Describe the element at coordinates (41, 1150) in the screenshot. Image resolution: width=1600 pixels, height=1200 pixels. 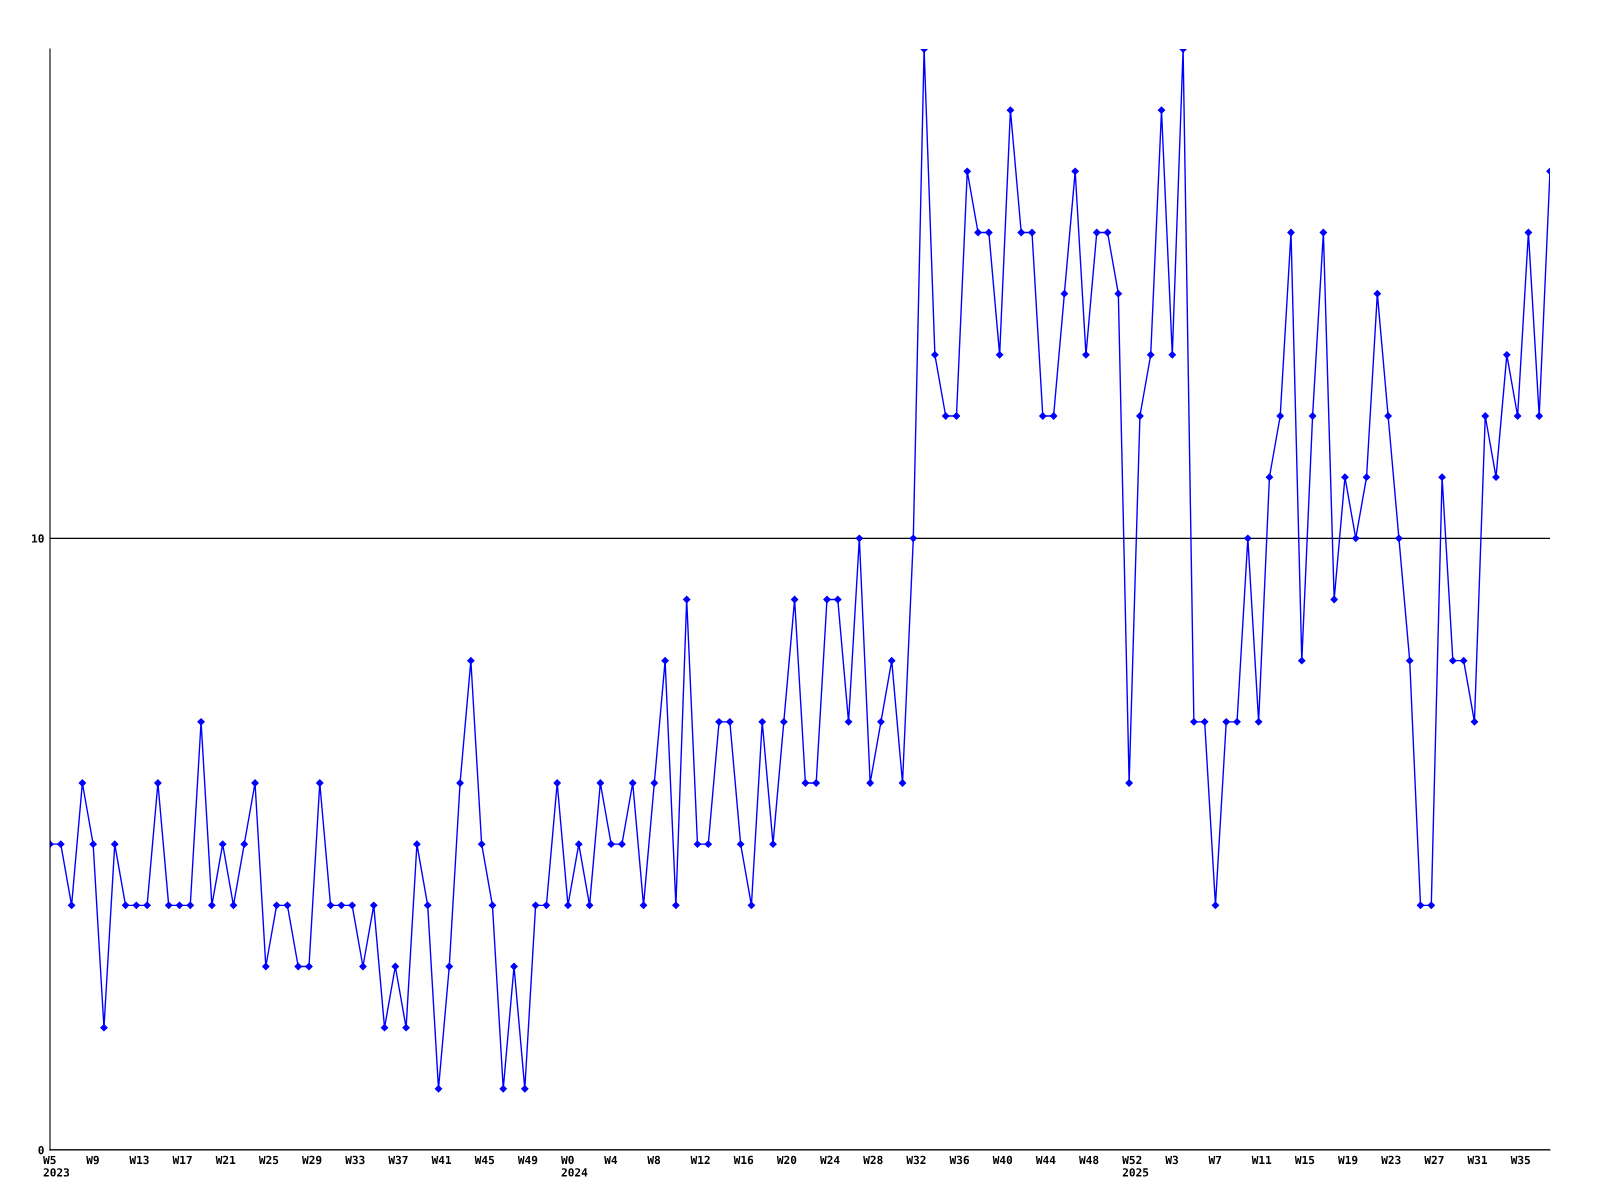
I see `y-tick-label: 0` at that location.